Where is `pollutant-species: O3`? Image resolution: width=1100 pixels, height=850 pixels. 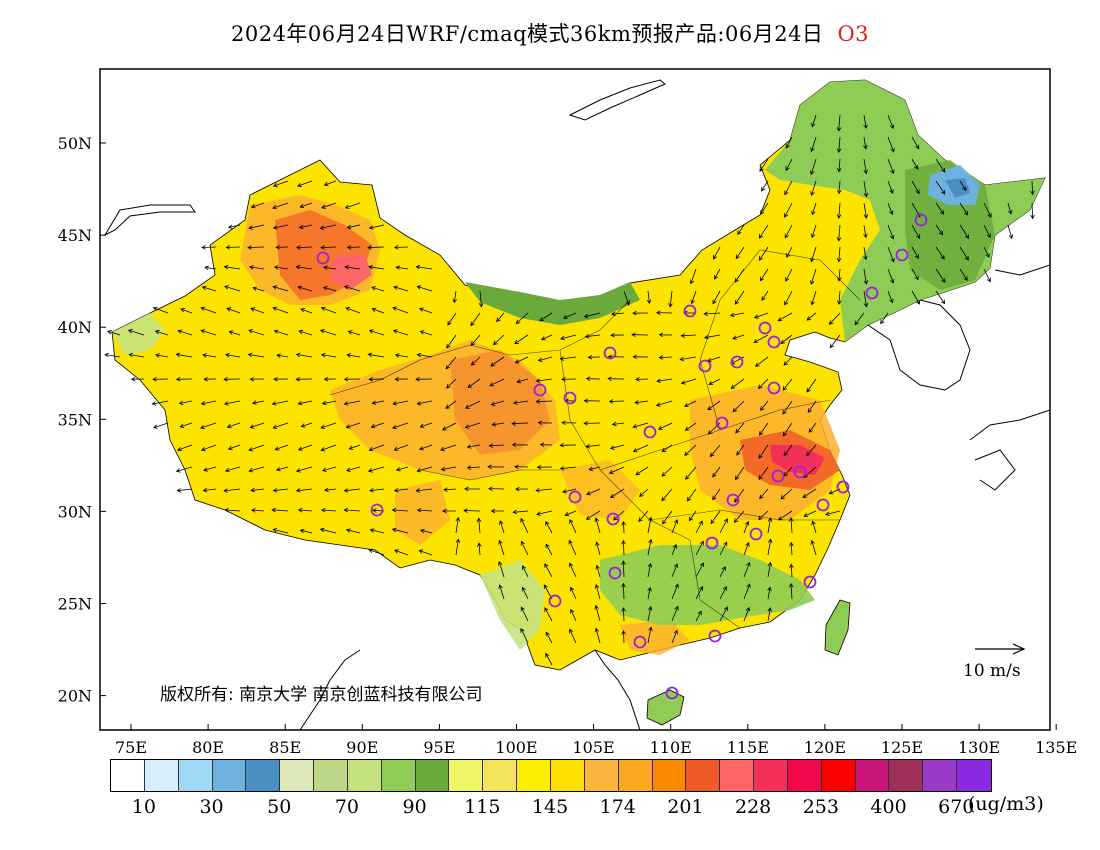 pollutant-species: O3 is located at coordinates (853, 34).